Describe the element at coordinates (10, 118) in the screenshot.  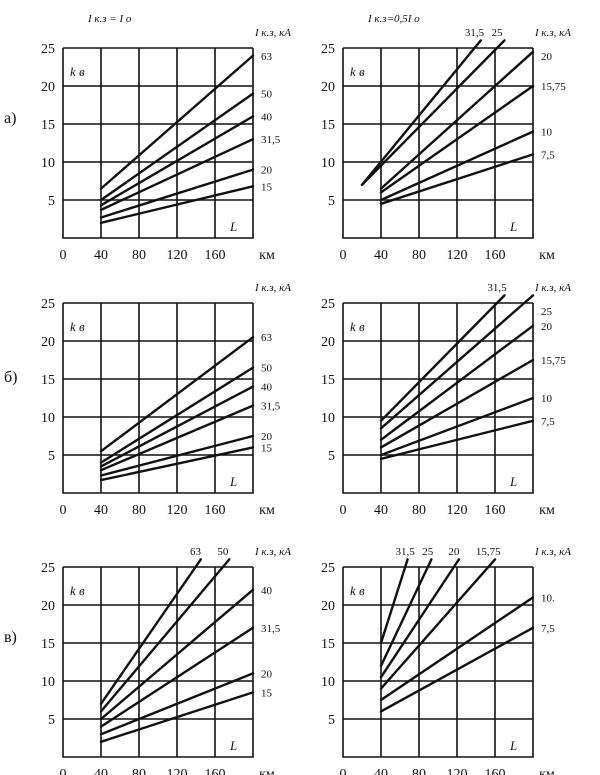
I see `row-label-a: а)` at that location.